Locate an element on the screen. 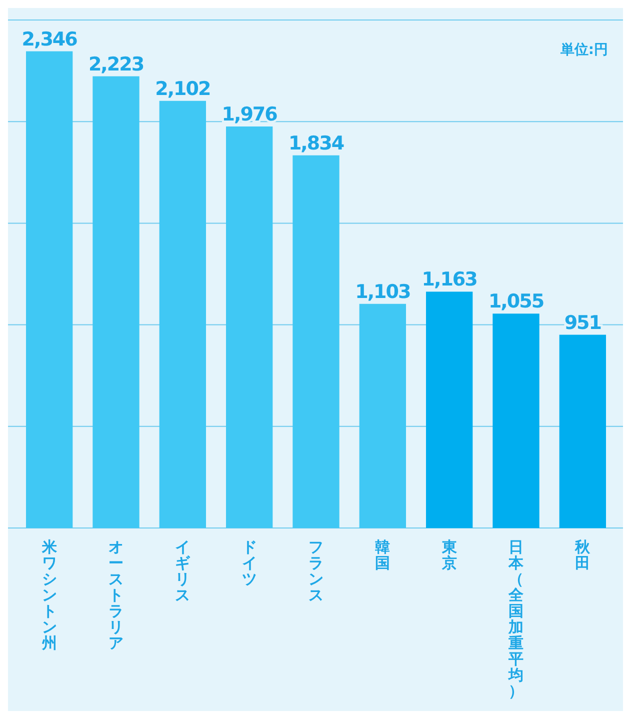 Image resolution: width=631 pixels, height=719 pixels. data-label: 2,346 is located at coordinates (50, 39).